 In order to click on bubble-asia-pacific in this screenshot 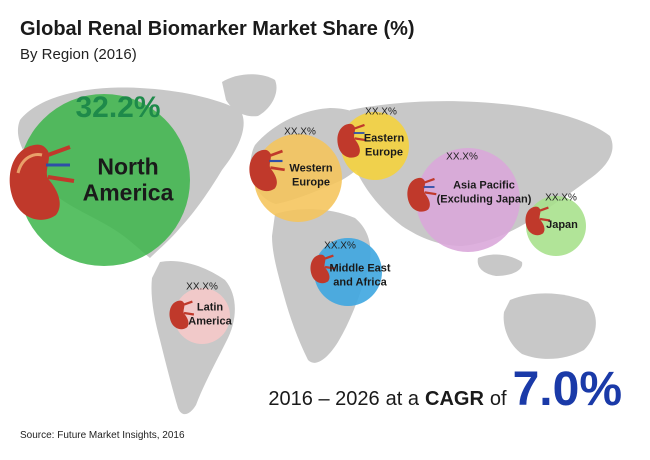, I will do `click(468, 200)`.